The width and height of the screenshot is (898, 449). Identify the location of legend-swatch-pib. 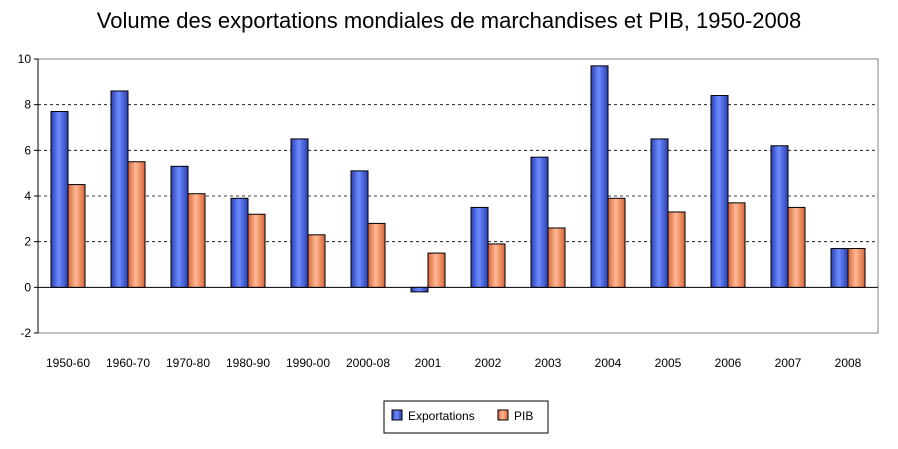
(503, 415).